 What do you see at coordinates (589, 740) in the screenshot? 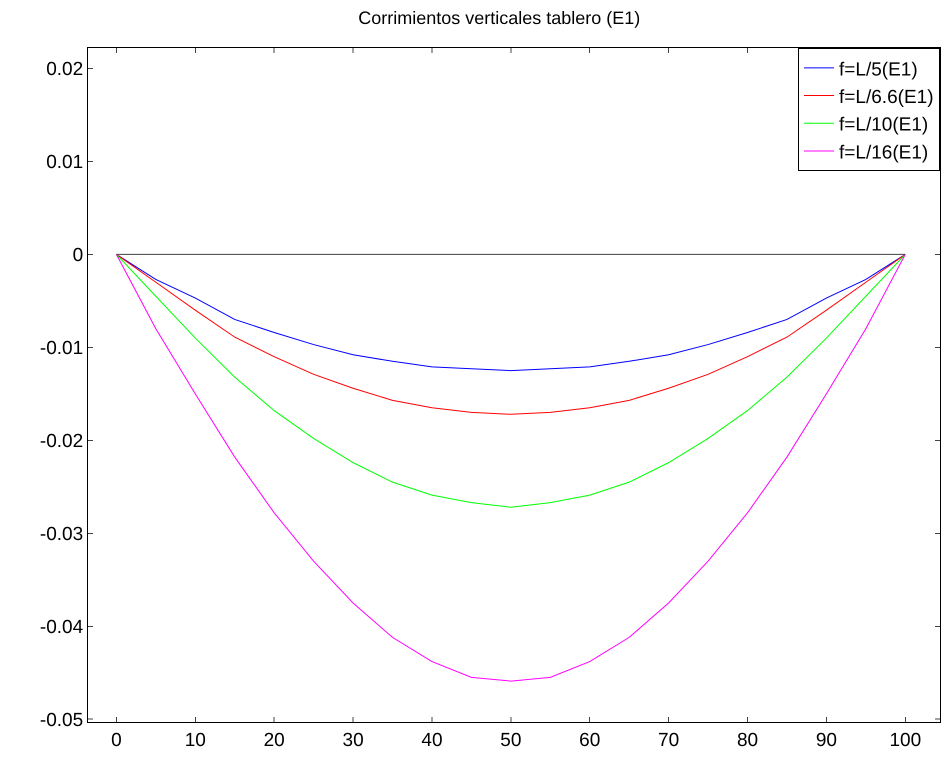
I see `x-tick-label: 60` at bounding box center [589, 740].